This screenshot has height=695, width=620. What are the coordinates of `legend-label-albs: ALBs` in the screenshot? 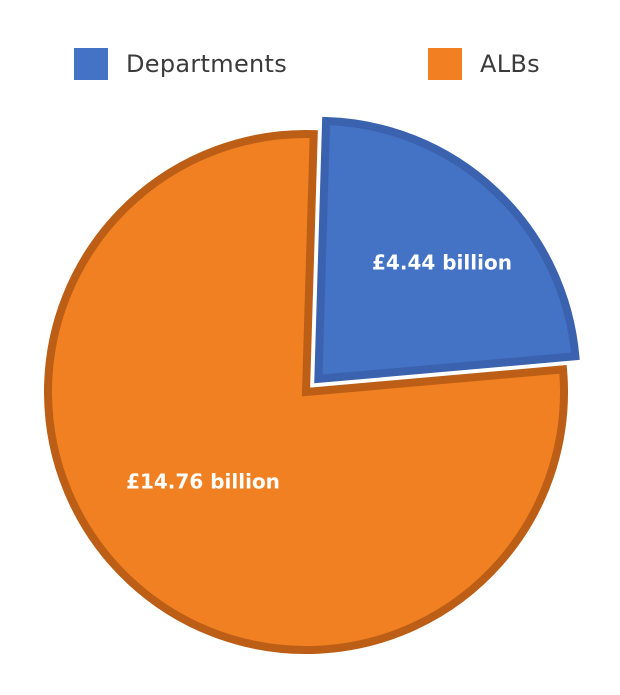 It's located at (510, 64).